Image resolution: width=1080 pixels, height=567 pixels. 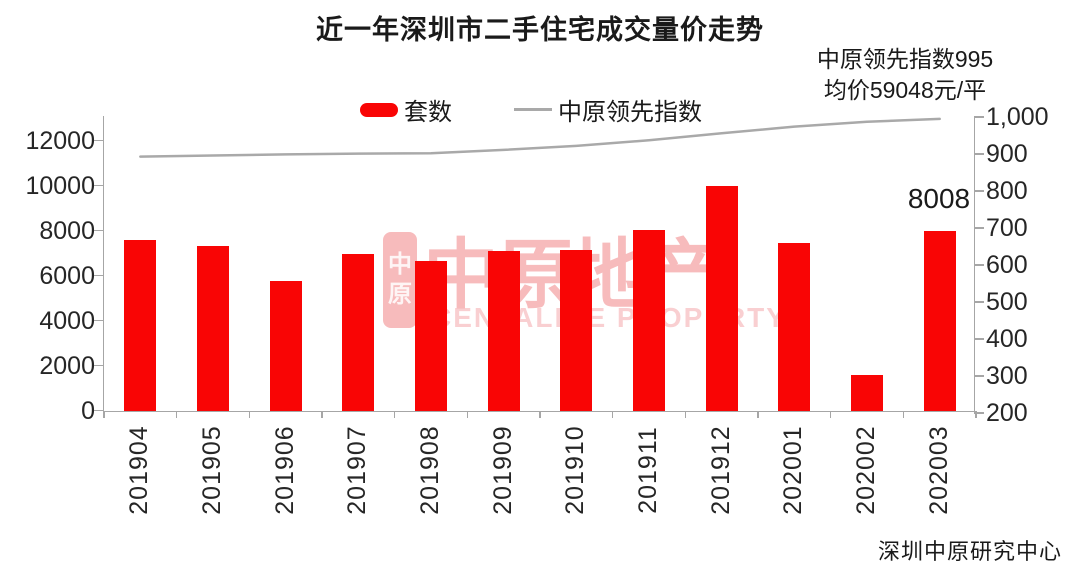 What do you see at coordinates (67, 320) in the screenshot?
I see `left-axis-label: 4000` at bounding box center [67, 320].